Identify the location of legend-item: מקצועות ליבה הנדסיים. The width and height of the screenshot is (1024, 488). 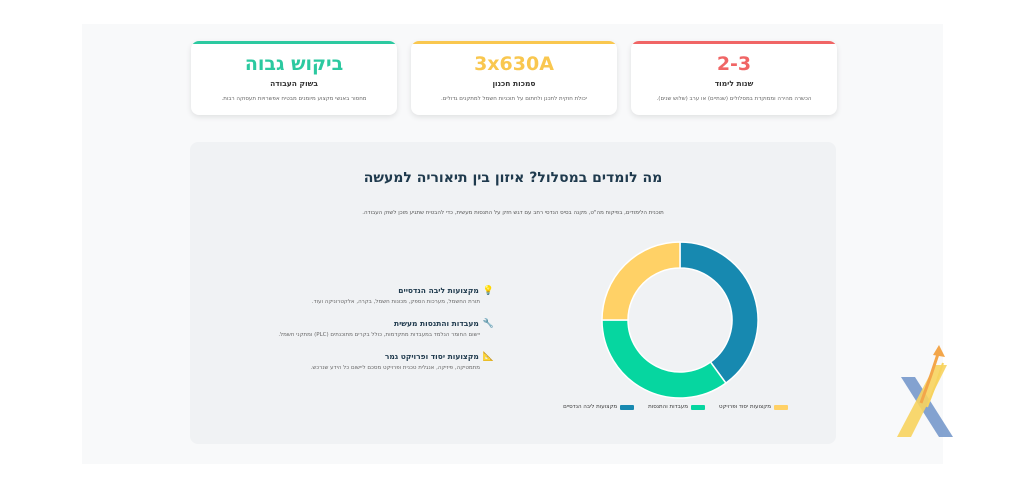
(599, 407).